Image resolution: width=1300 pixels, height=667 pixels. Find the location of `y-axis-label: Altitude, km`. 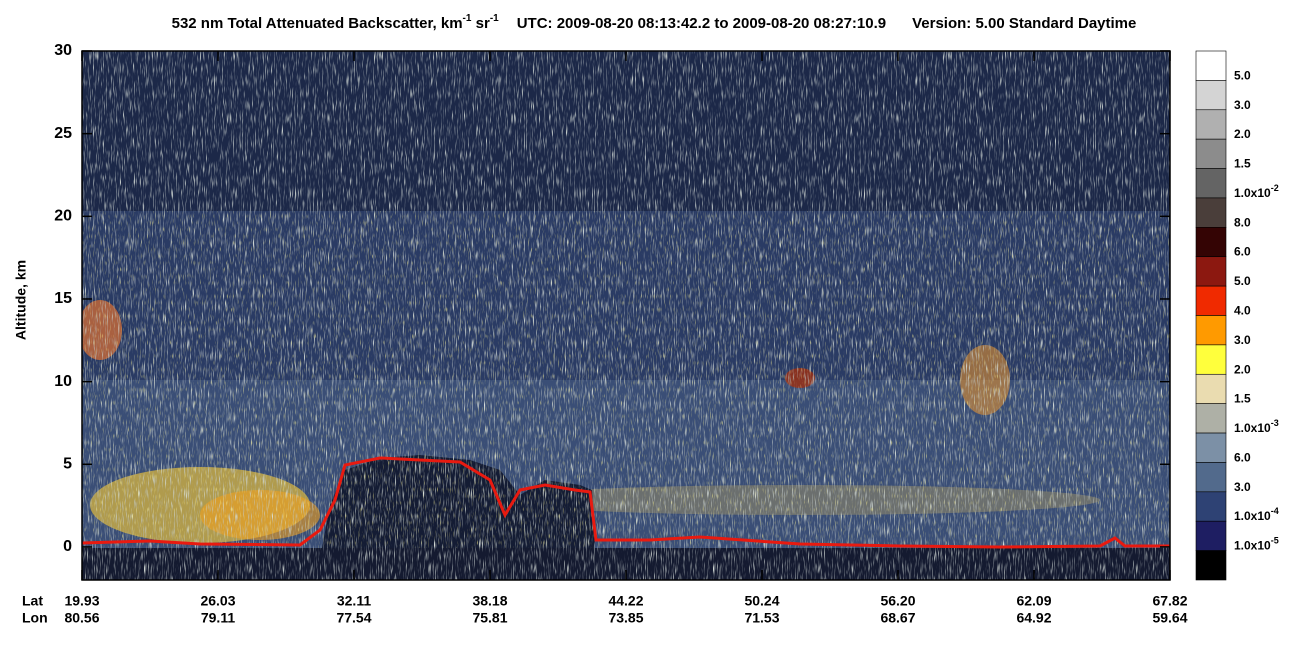

y-axis-label: Altitude, km is located at coordinates (21, 300).